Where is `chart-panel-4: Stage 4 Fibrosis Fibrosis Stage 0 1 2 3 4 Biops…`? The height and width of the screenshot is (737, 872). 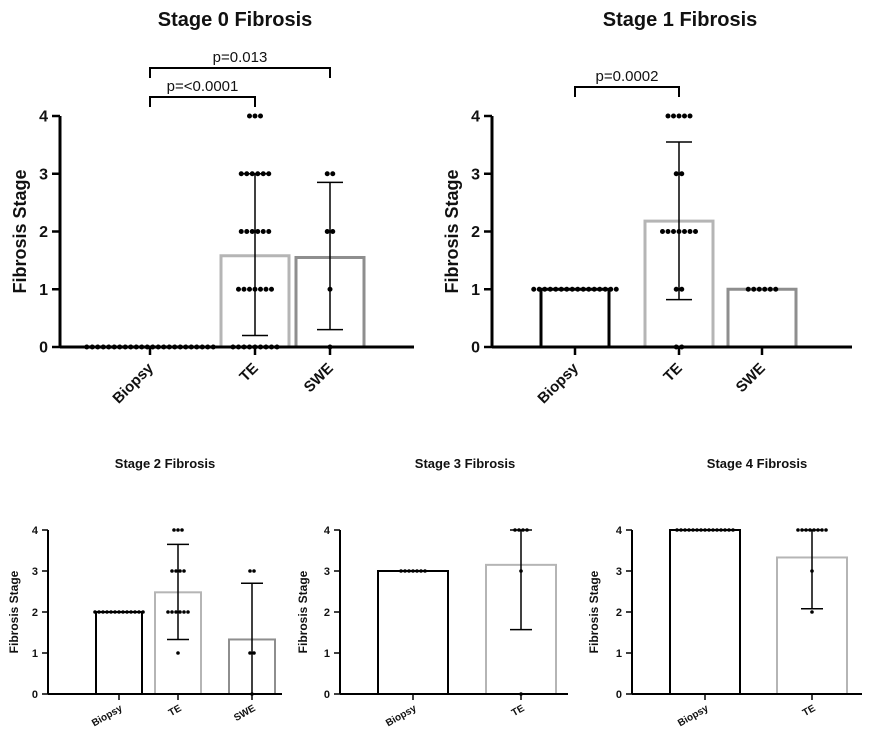 chart-panel-4: Stage 4 Fibrosis Fibrosis Stage 0 1 2 3 4 Biops… is located at coordinates (724, 592).